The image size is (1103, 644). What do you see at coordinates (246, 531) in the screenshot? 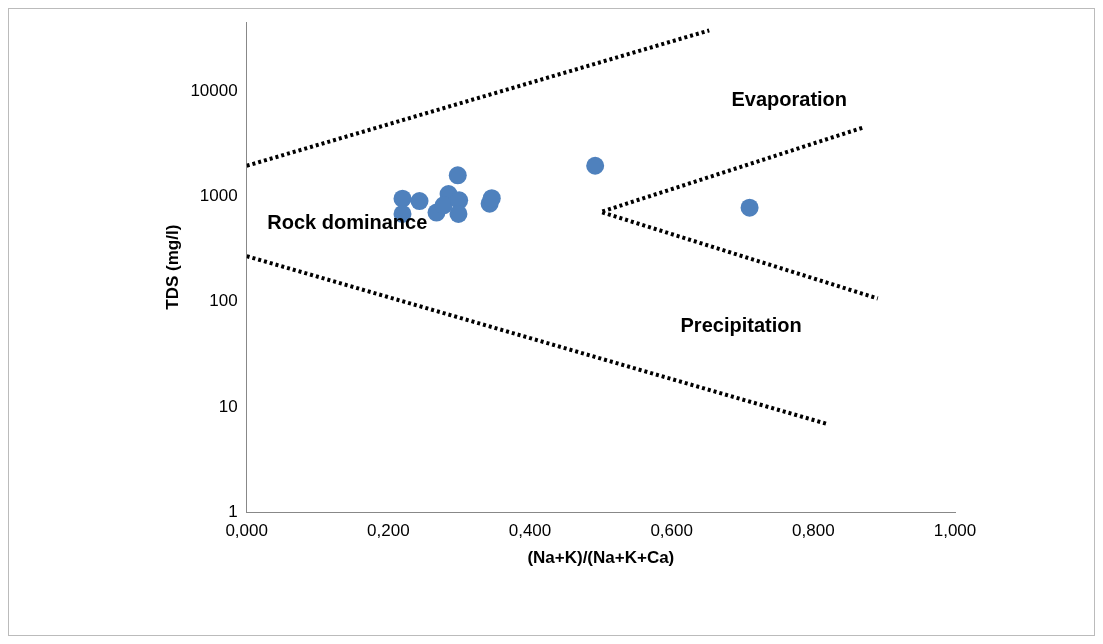
I see `x-tick-label: 0,000` at bounding box center [246, 531].